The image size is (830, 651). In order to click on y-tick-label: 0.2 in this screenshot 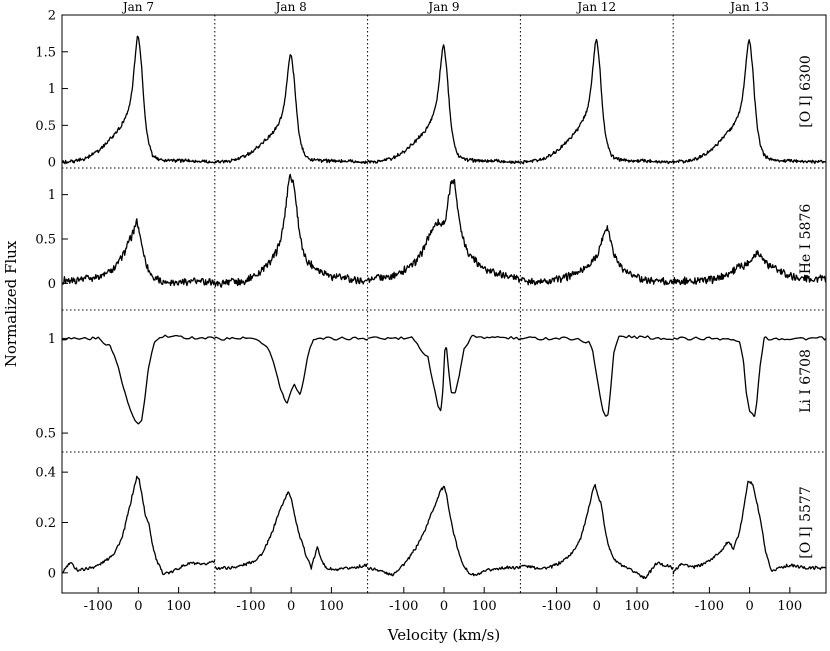, I will do `click(45, 523)`.